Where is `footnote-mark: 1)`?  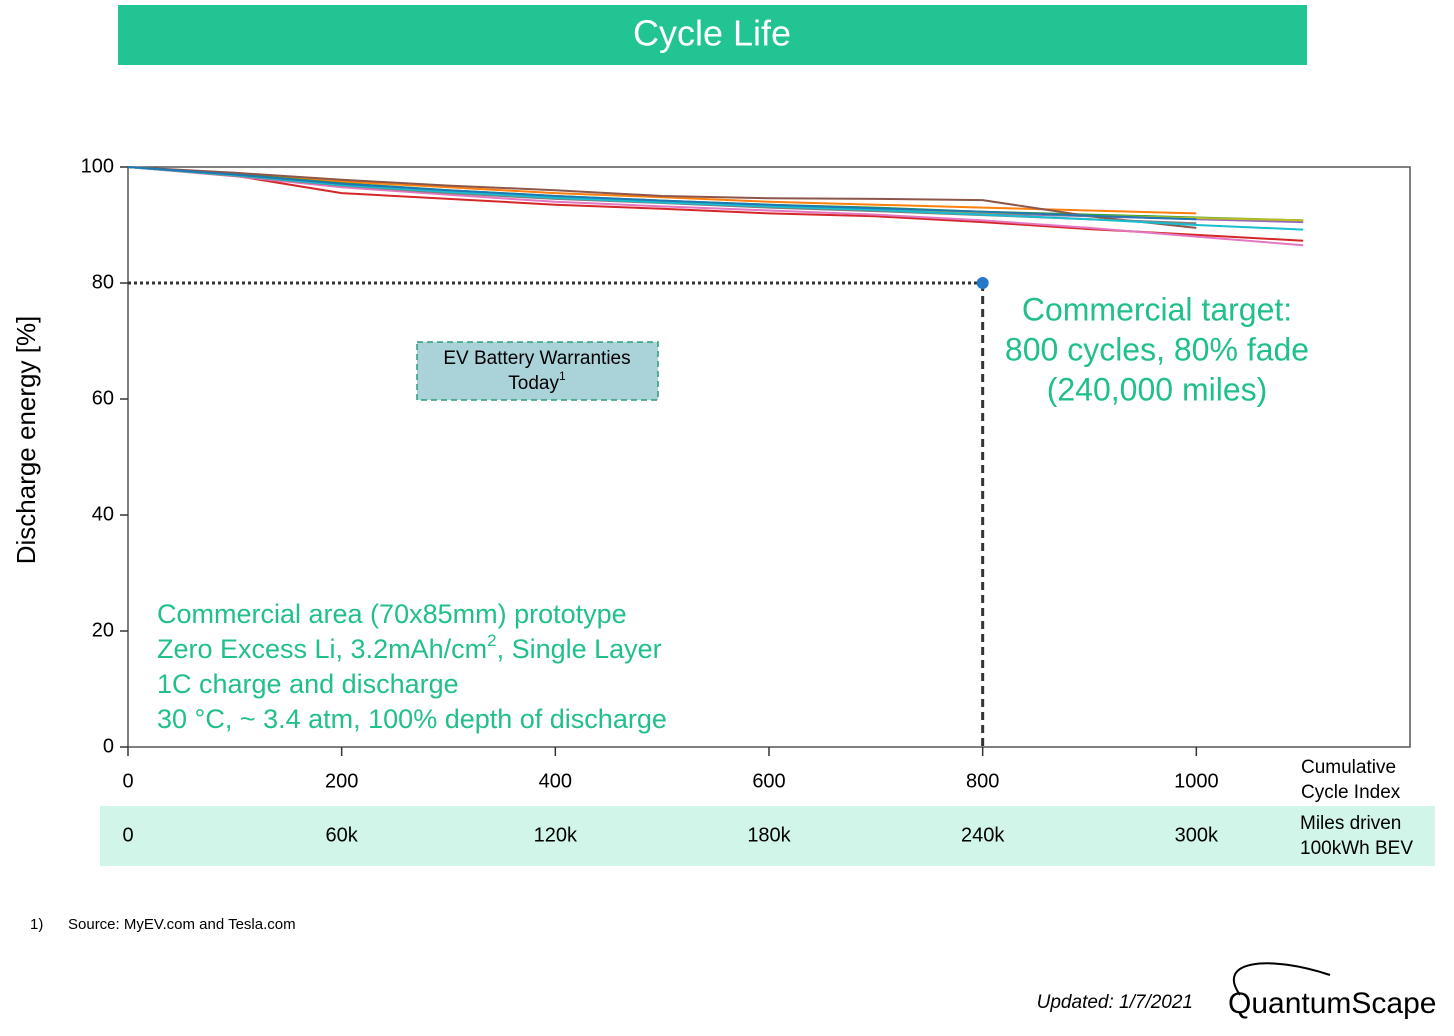 footnote-mark: 1) is located at coordinates (36, 924).